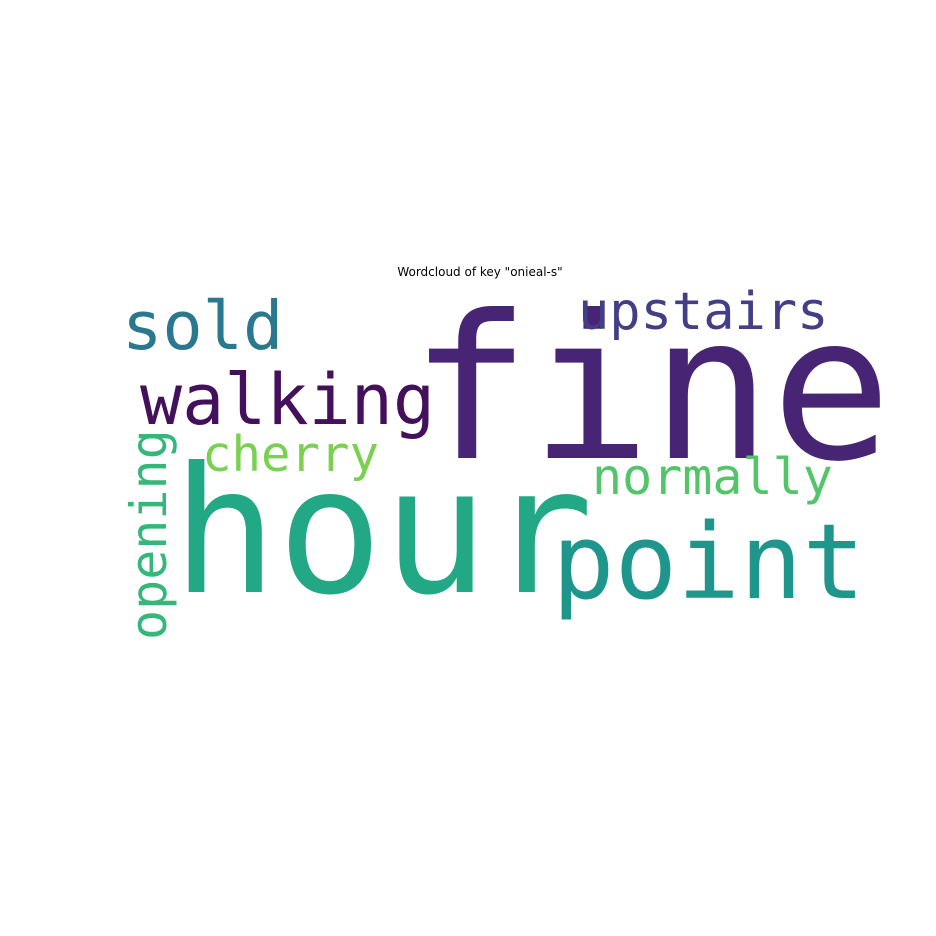  I want to click on word-fine: fine, so click(651, 389).